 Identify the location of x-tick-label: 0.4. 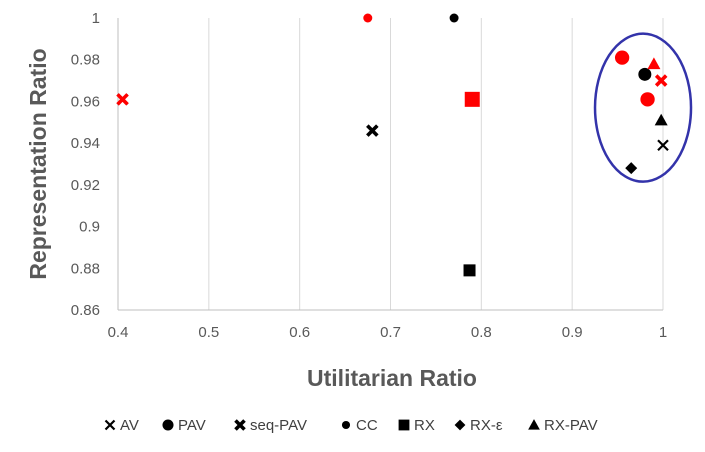
(118, 332).